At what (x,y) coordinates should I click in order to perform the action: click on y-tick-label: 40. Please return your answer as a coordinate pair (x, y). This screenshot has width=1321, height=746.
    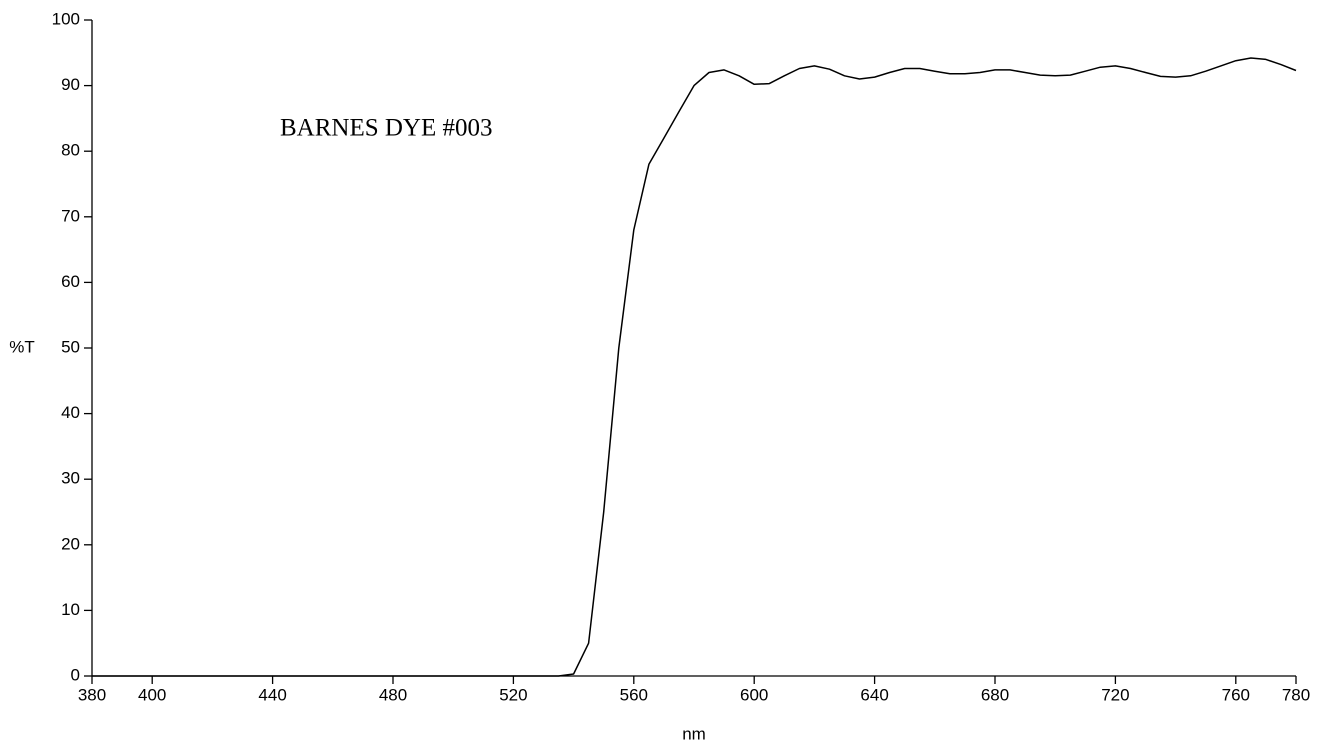
    Looking at the image, I should click on (70, 412).